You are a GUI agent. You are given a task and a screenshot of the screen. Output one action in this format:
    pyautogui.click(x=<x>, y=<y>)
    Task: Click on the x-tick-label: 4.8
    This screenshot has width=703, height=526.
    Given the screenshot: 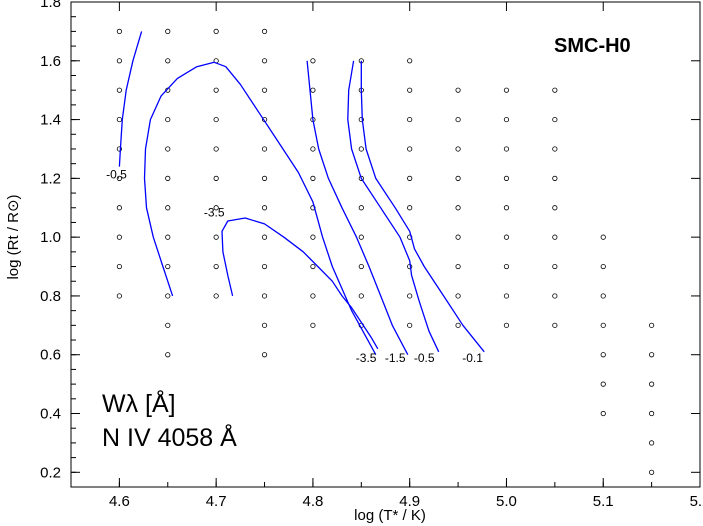 What is the action you would take?
    pyautogui.click(x=312, y=501)
    